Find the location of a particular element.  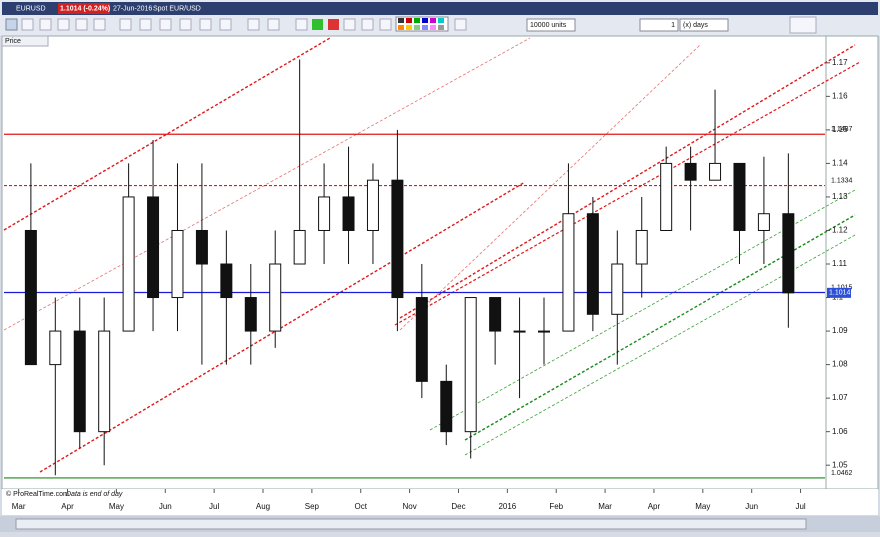

last-price-box is located at coordinates (839, 292).